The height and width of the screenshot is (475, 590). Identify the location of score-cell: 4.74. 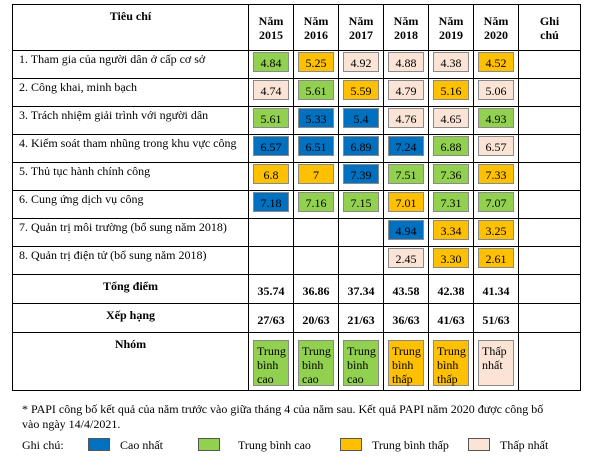
(271, 92).